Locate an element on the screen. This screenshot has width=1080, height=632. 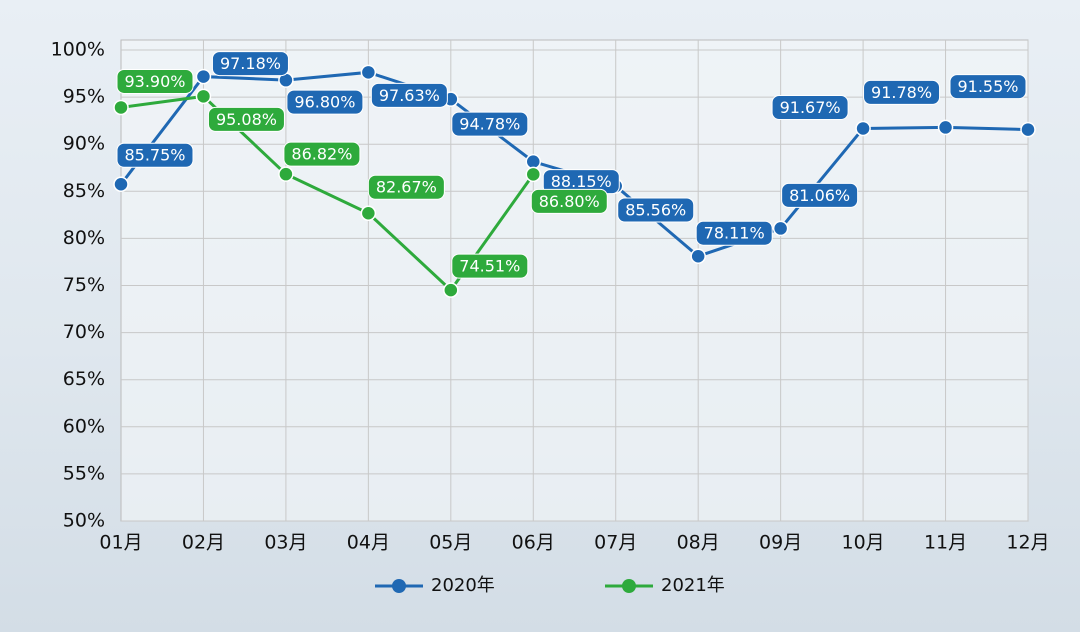
legend-label: 2021年 is located at coordinates (693, 585).